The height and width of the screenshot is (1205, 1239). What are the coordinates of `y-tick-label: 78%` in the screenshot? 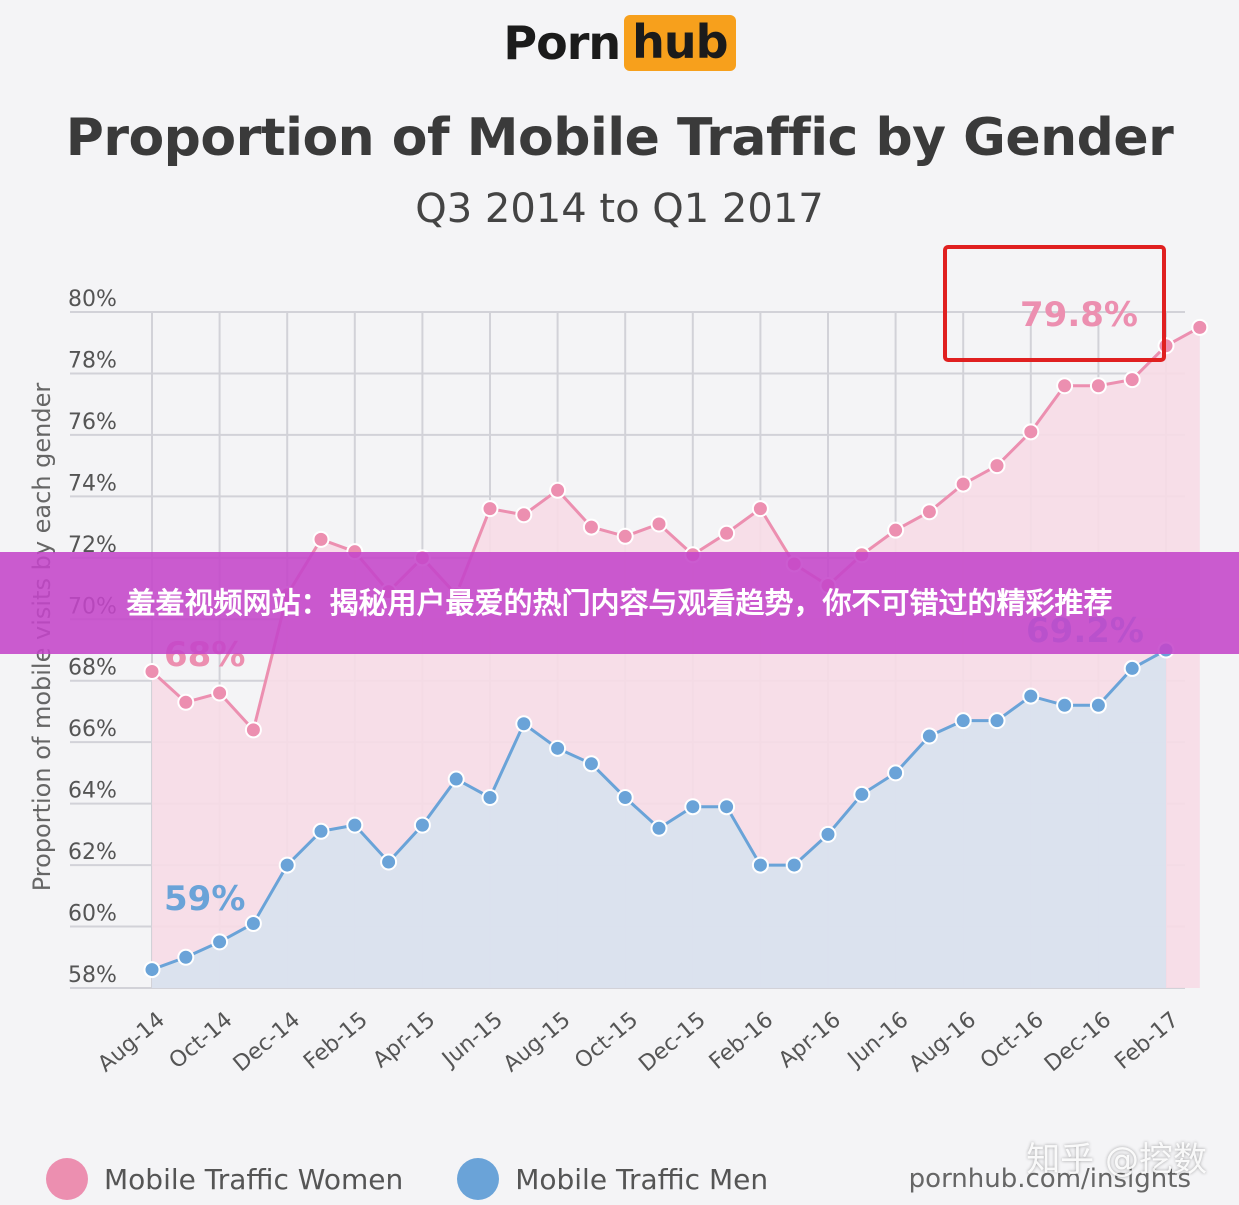 It's located at (92, 360).